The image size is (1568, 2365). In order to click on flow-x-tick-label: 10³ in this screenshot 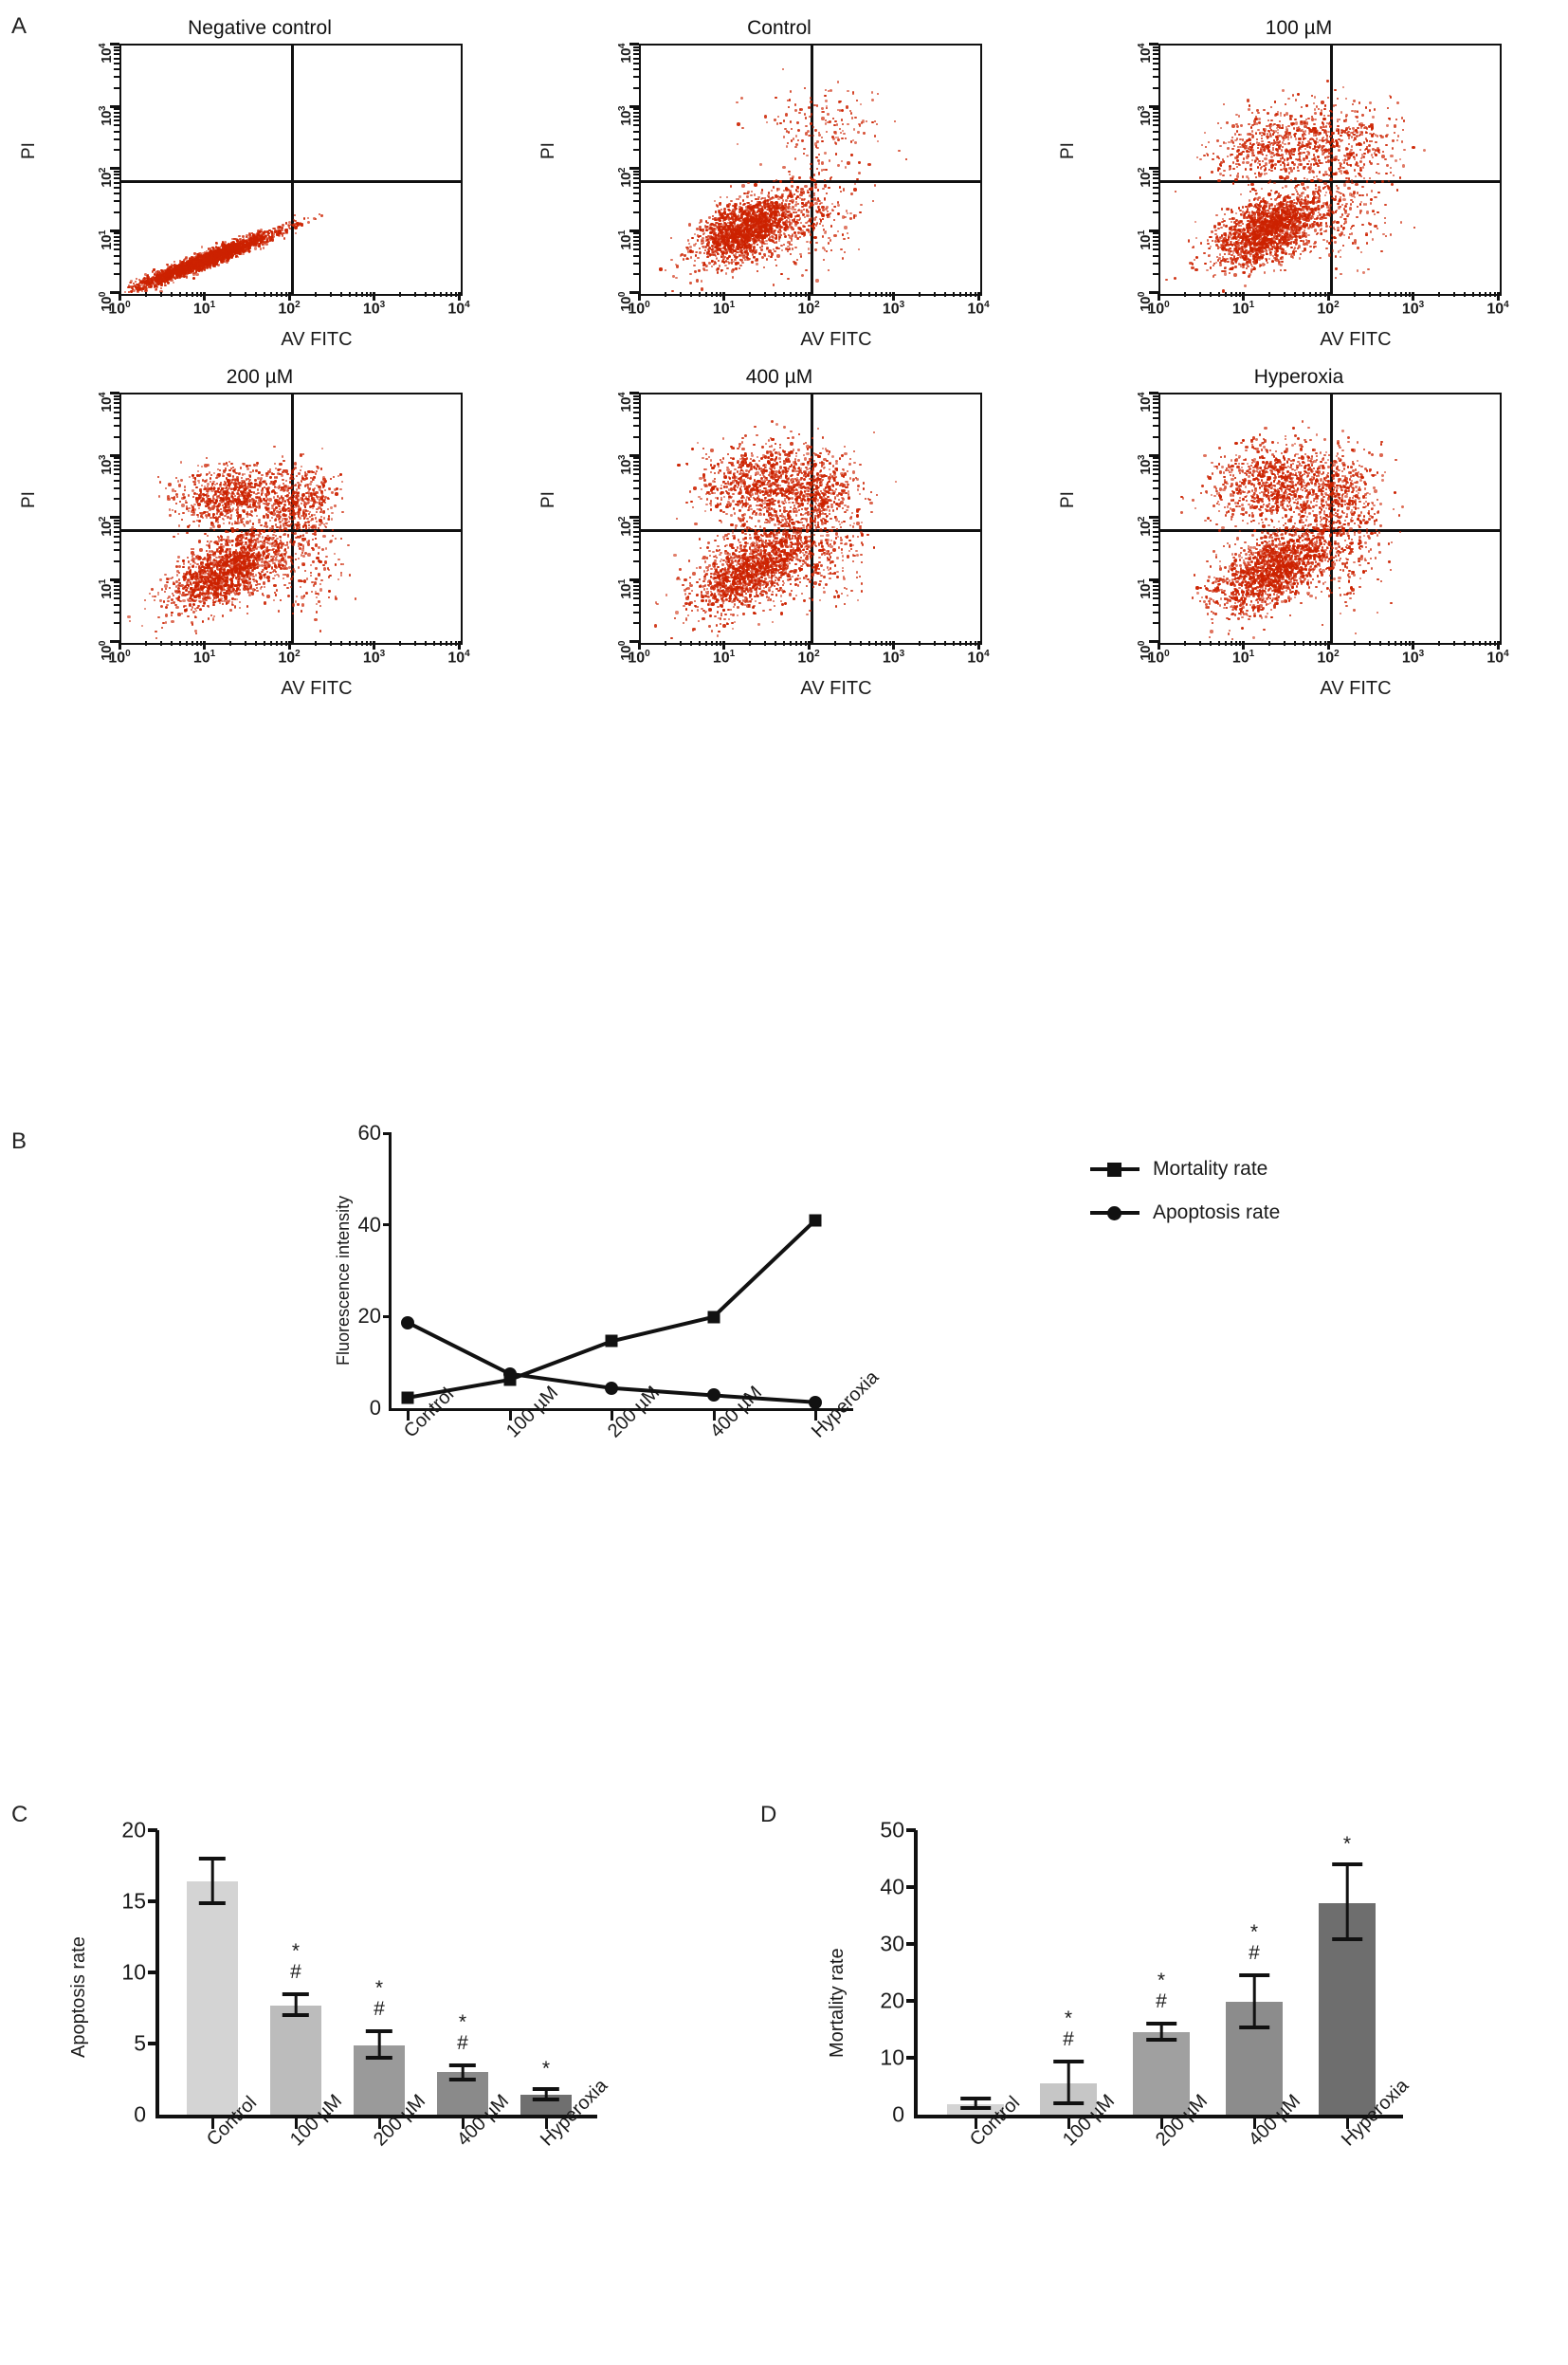, I will do `click(374, 309)`.